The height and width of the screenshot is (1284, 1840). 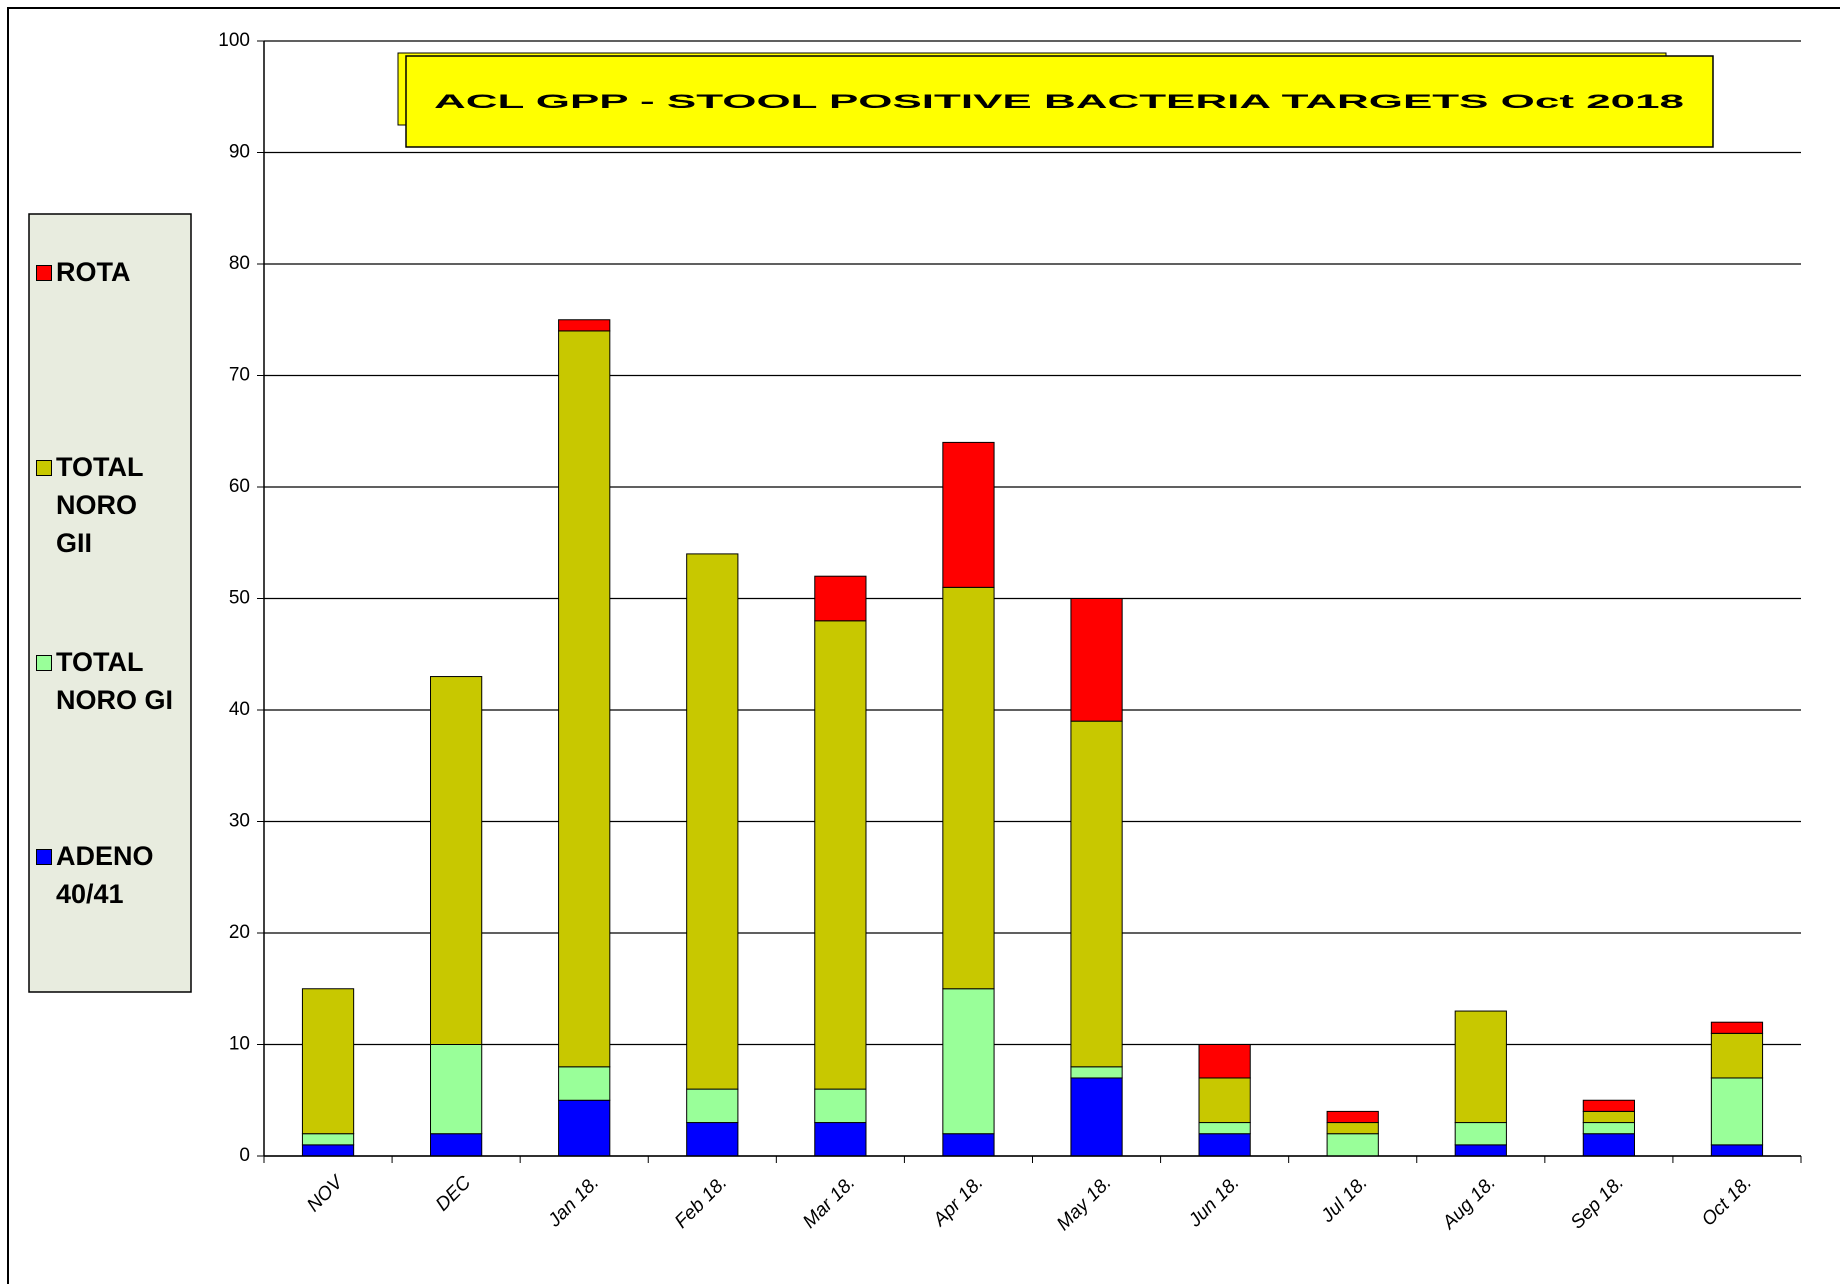 What do you see at coordinates (239, 821) in the screenshot?
I see `y-tick-label: 30` at bounding box center [239, 821].